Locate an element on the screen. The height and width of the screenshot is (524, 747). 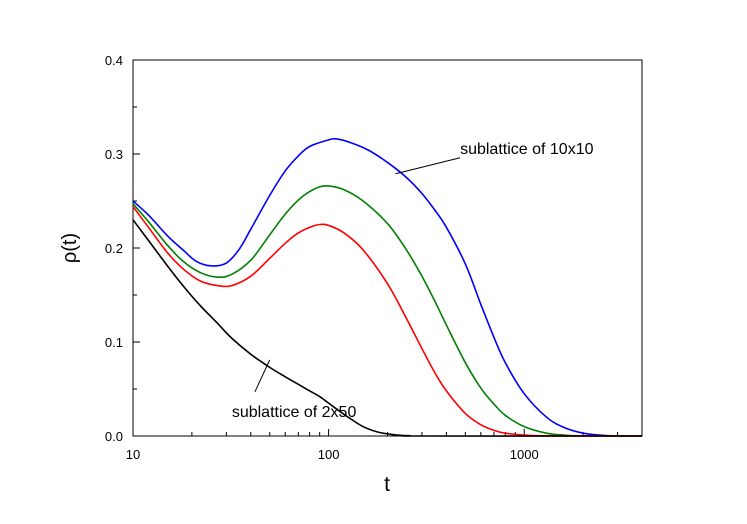
x-tick-label: 1000 is located at coordinates (524, 454).